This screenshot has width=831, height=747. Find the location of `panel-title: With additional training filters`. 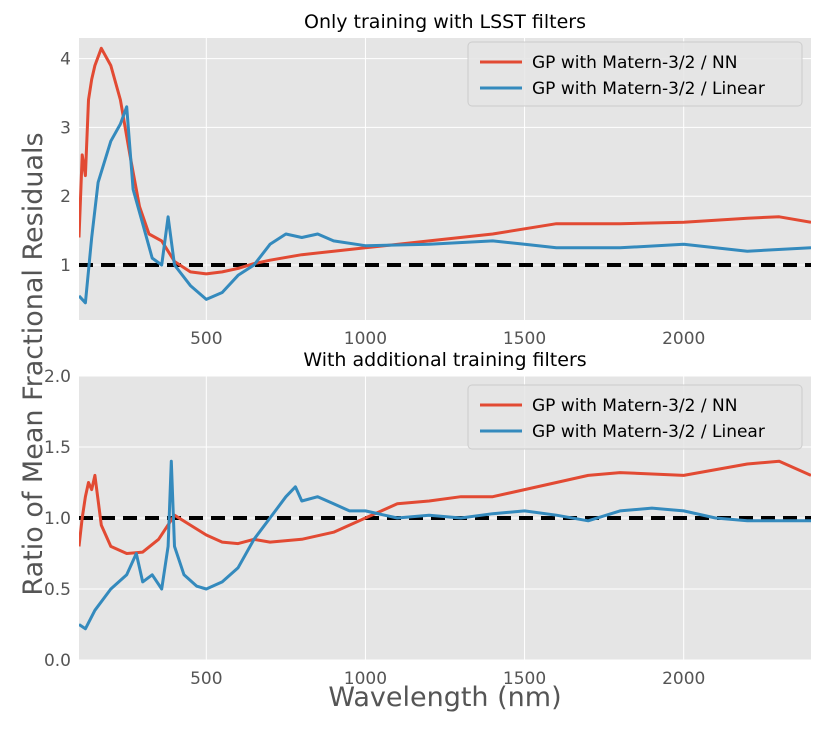

panel-title: With additional training filters is located at coordinates (444, 360).